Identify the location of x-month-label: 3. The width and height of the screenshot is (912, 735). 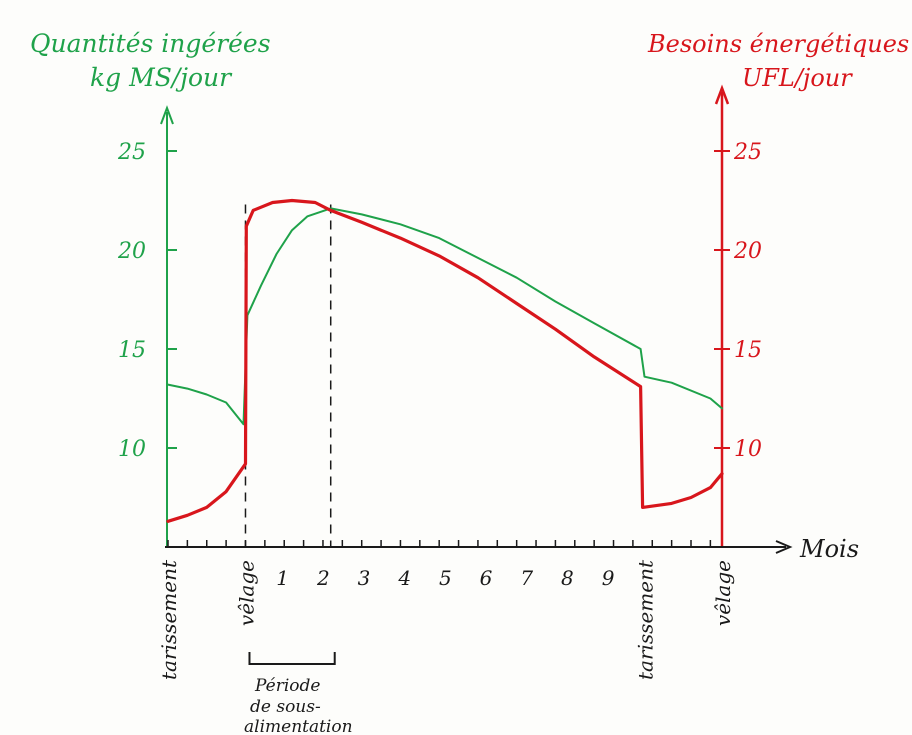
(364, 578).